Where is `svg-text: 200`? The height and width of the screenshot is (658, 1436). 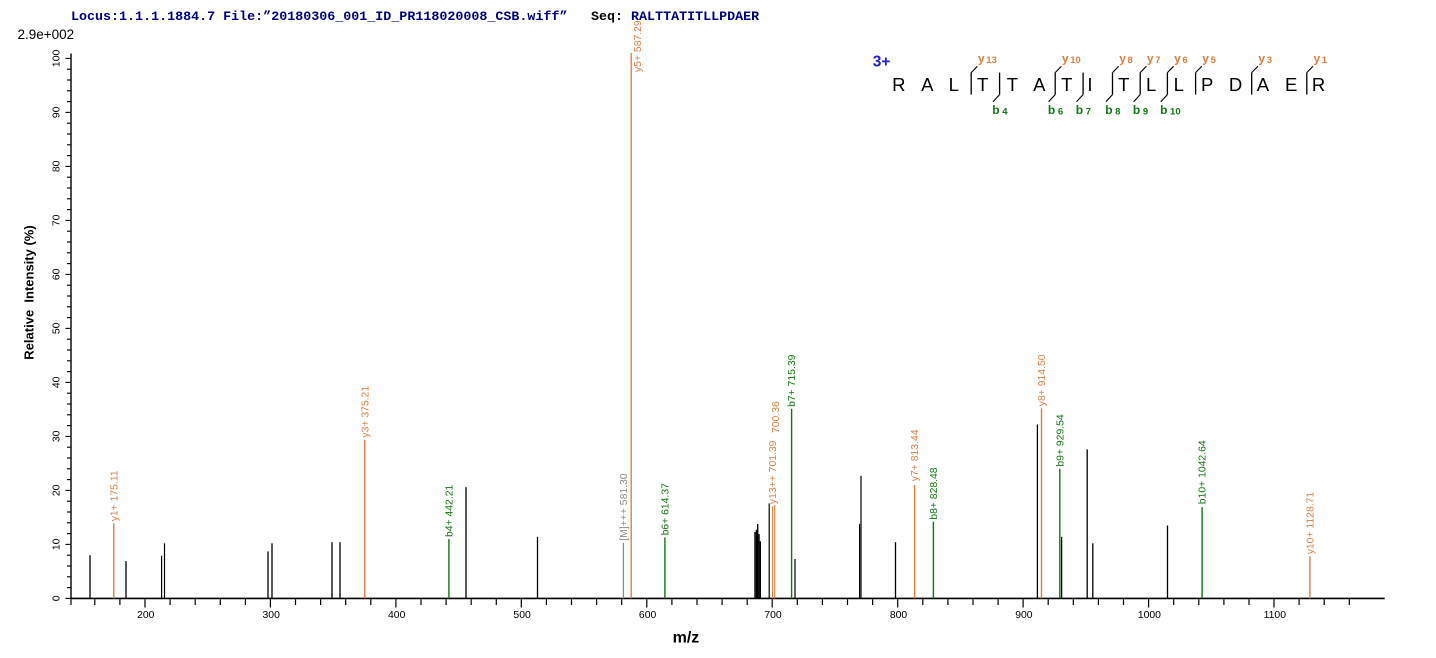 svg-text: 200 is located at coordinates (146, 615).